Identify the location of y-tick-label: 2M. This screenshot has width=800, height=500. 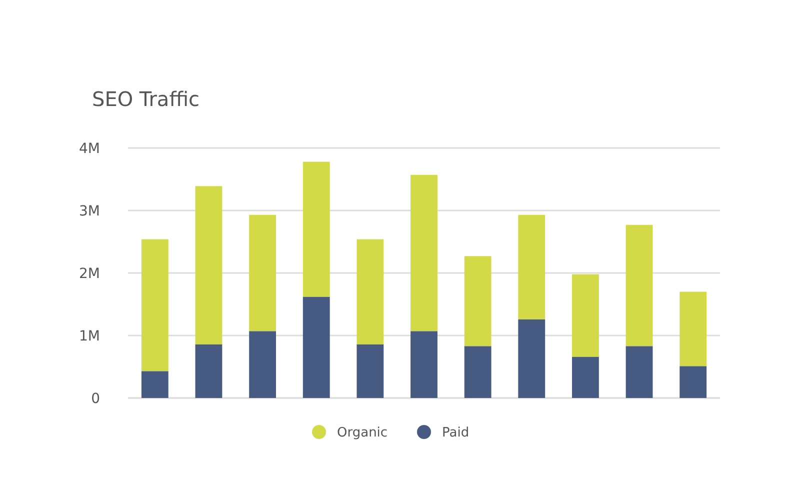
(89, 274).